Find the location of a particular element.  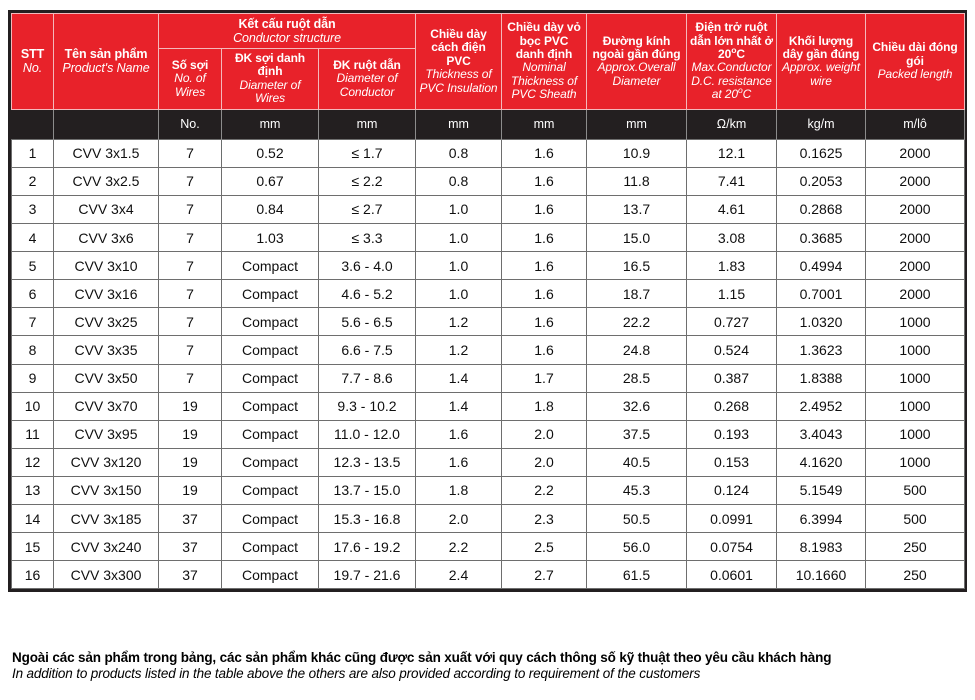

cell-overall-diameter: 10.9 is located at coordinates (636, 153).